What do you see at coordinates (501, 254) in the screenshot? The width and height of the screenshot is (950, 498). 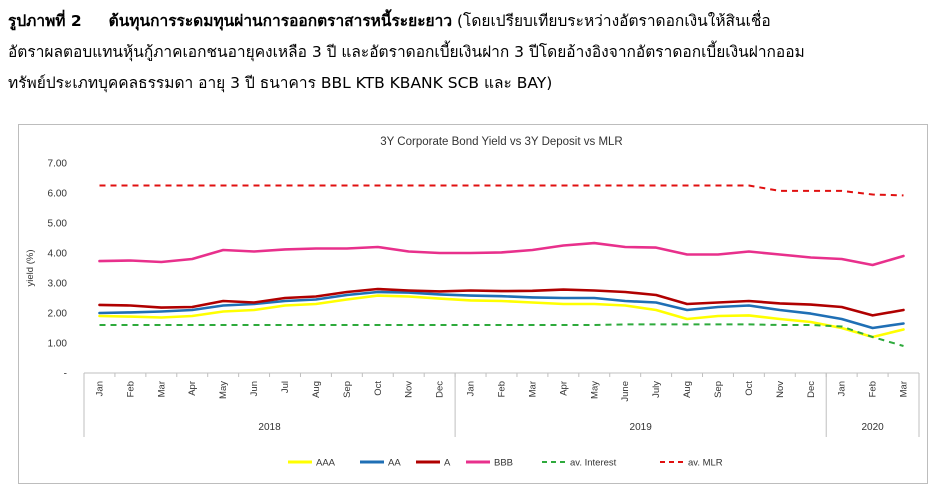 I see `series-line-bbb` at bounding box center [501, 254].